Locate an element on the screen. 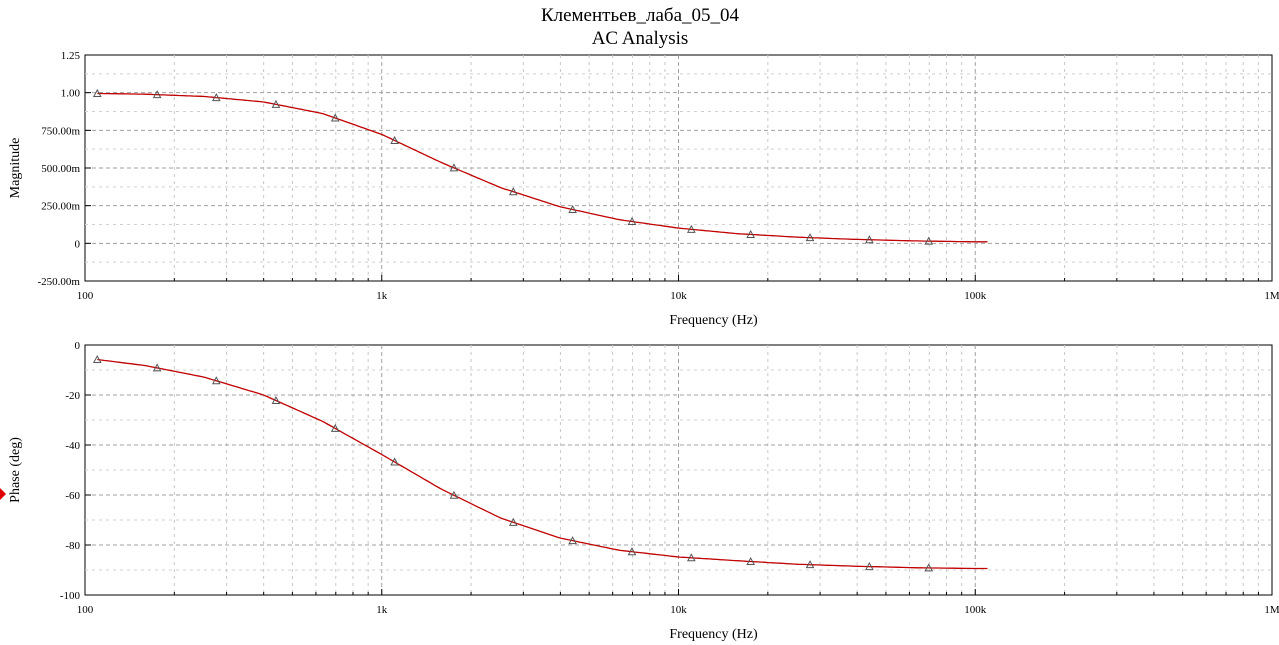  phase-y-axis-label: Phase (deg) is located at coordinates (15, 470).